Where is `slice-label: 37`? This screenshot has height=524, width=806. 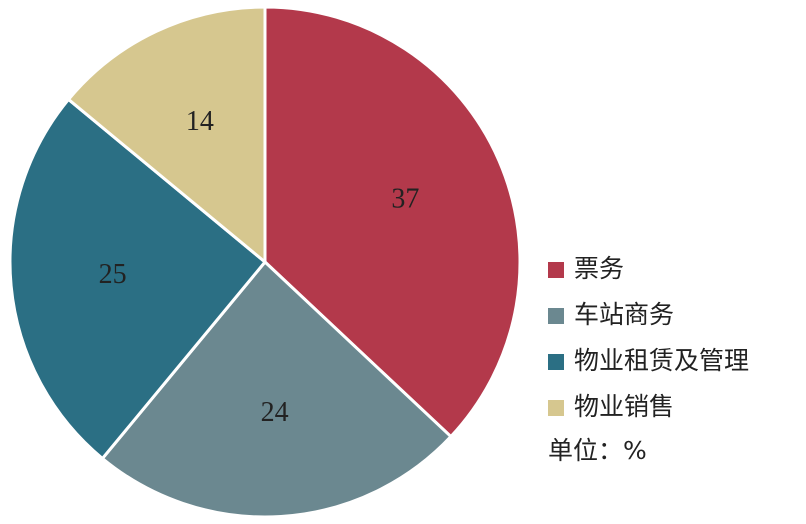 slice-label: 37 is located at coordinates (405, 199).